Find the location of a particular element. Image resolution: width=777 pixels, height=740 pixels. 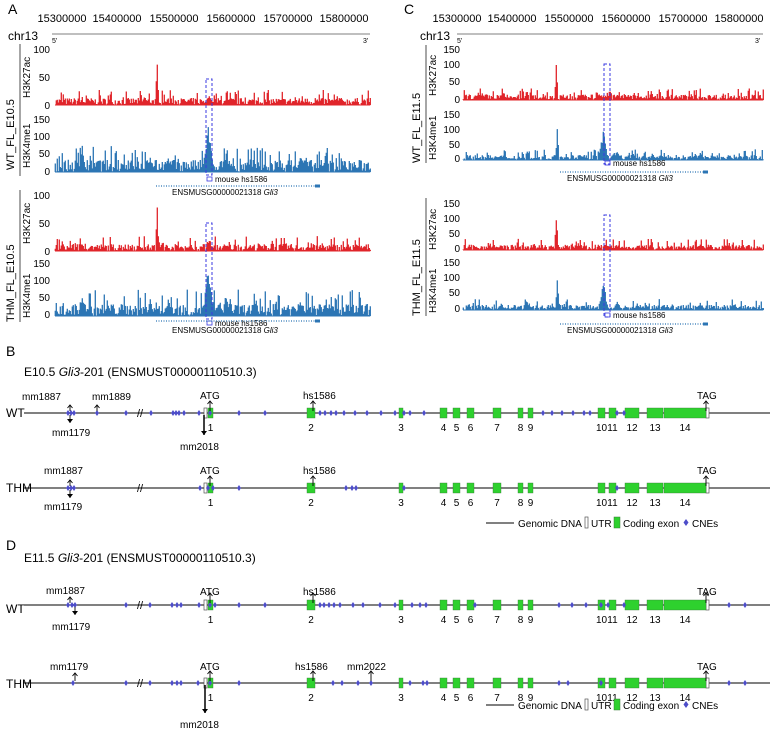

utr-block is located at coordinates (205, 605).